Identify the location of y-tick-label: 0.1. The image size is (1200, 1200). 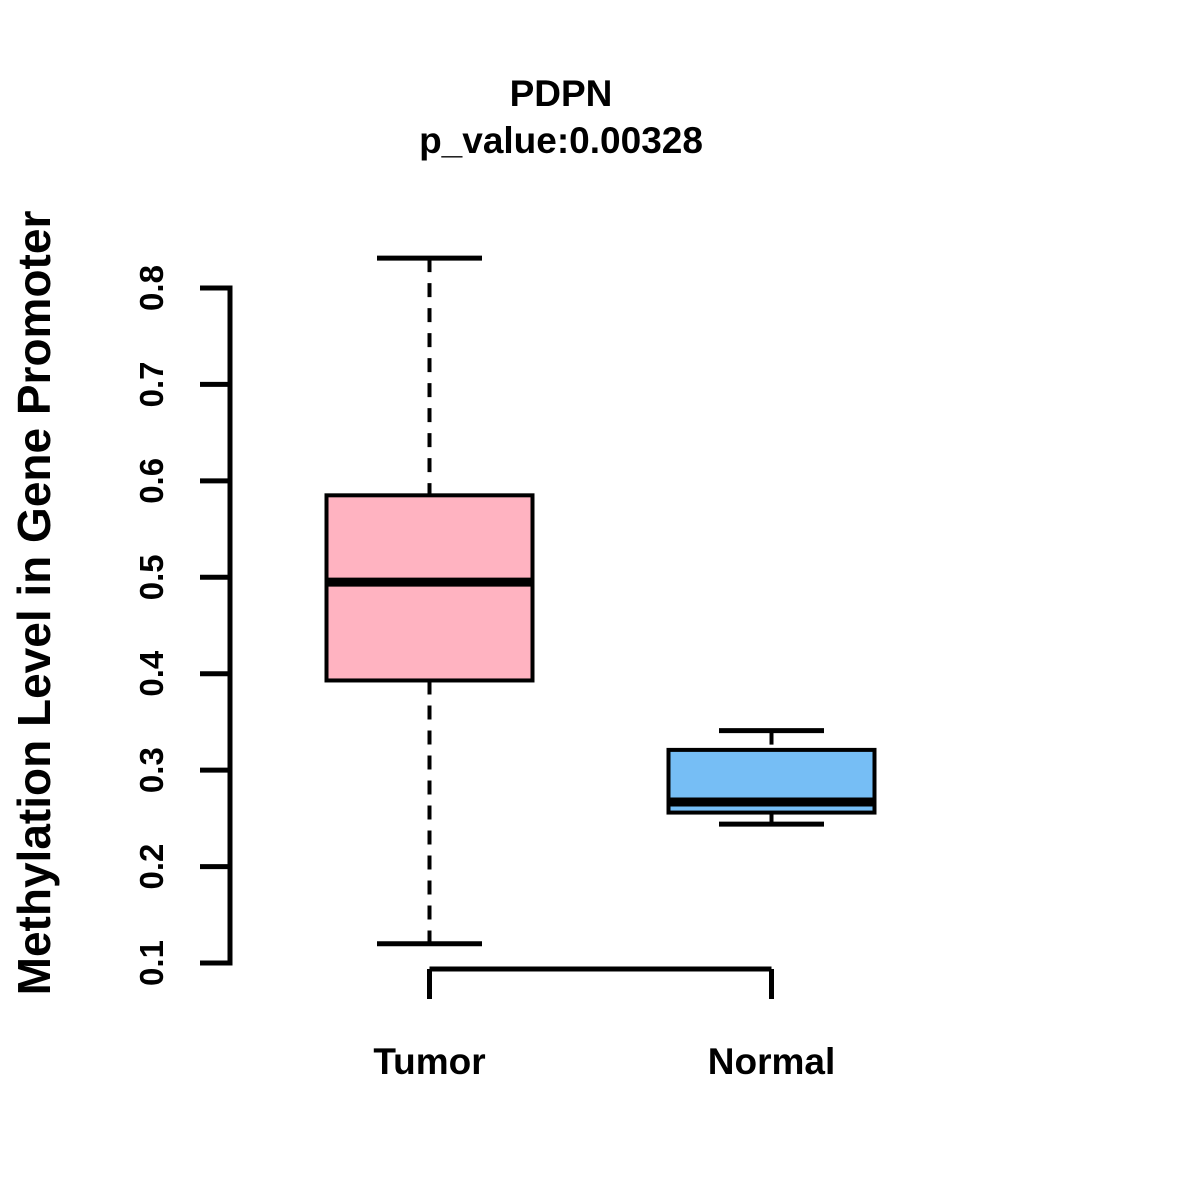
(151, 963).